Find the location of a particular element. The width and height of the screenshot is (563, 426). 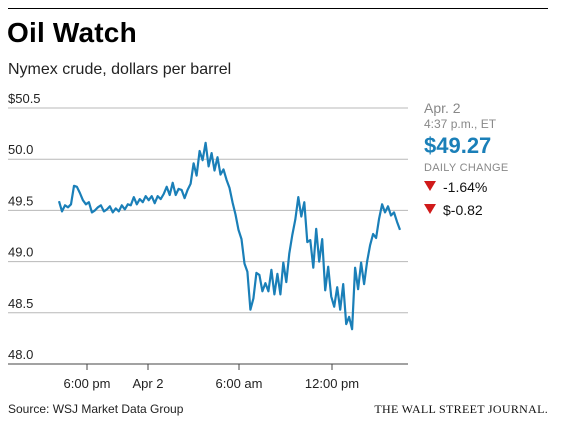

y-tick-label: $50.5 is located at coordinates (24, 98).